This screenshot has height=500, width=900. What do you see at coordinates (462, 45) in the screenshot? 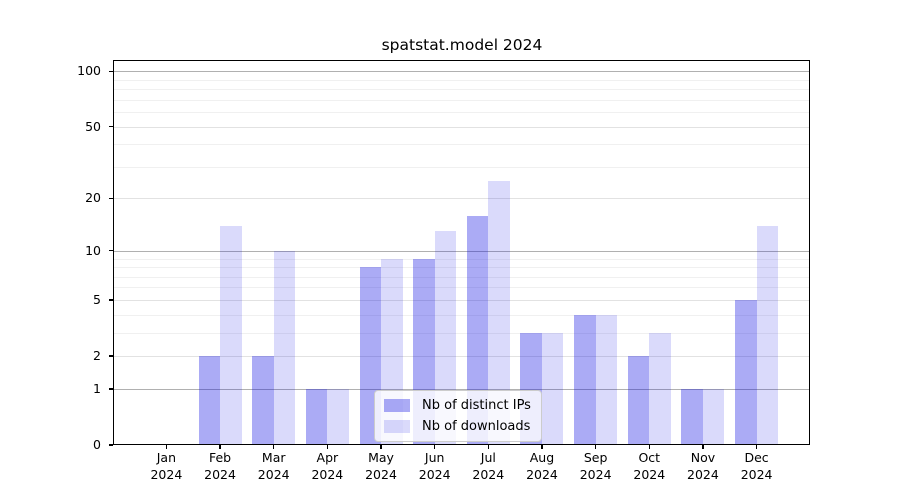
I see `chart-title: spatstat.model 2024` at bounding box center [462, 45].